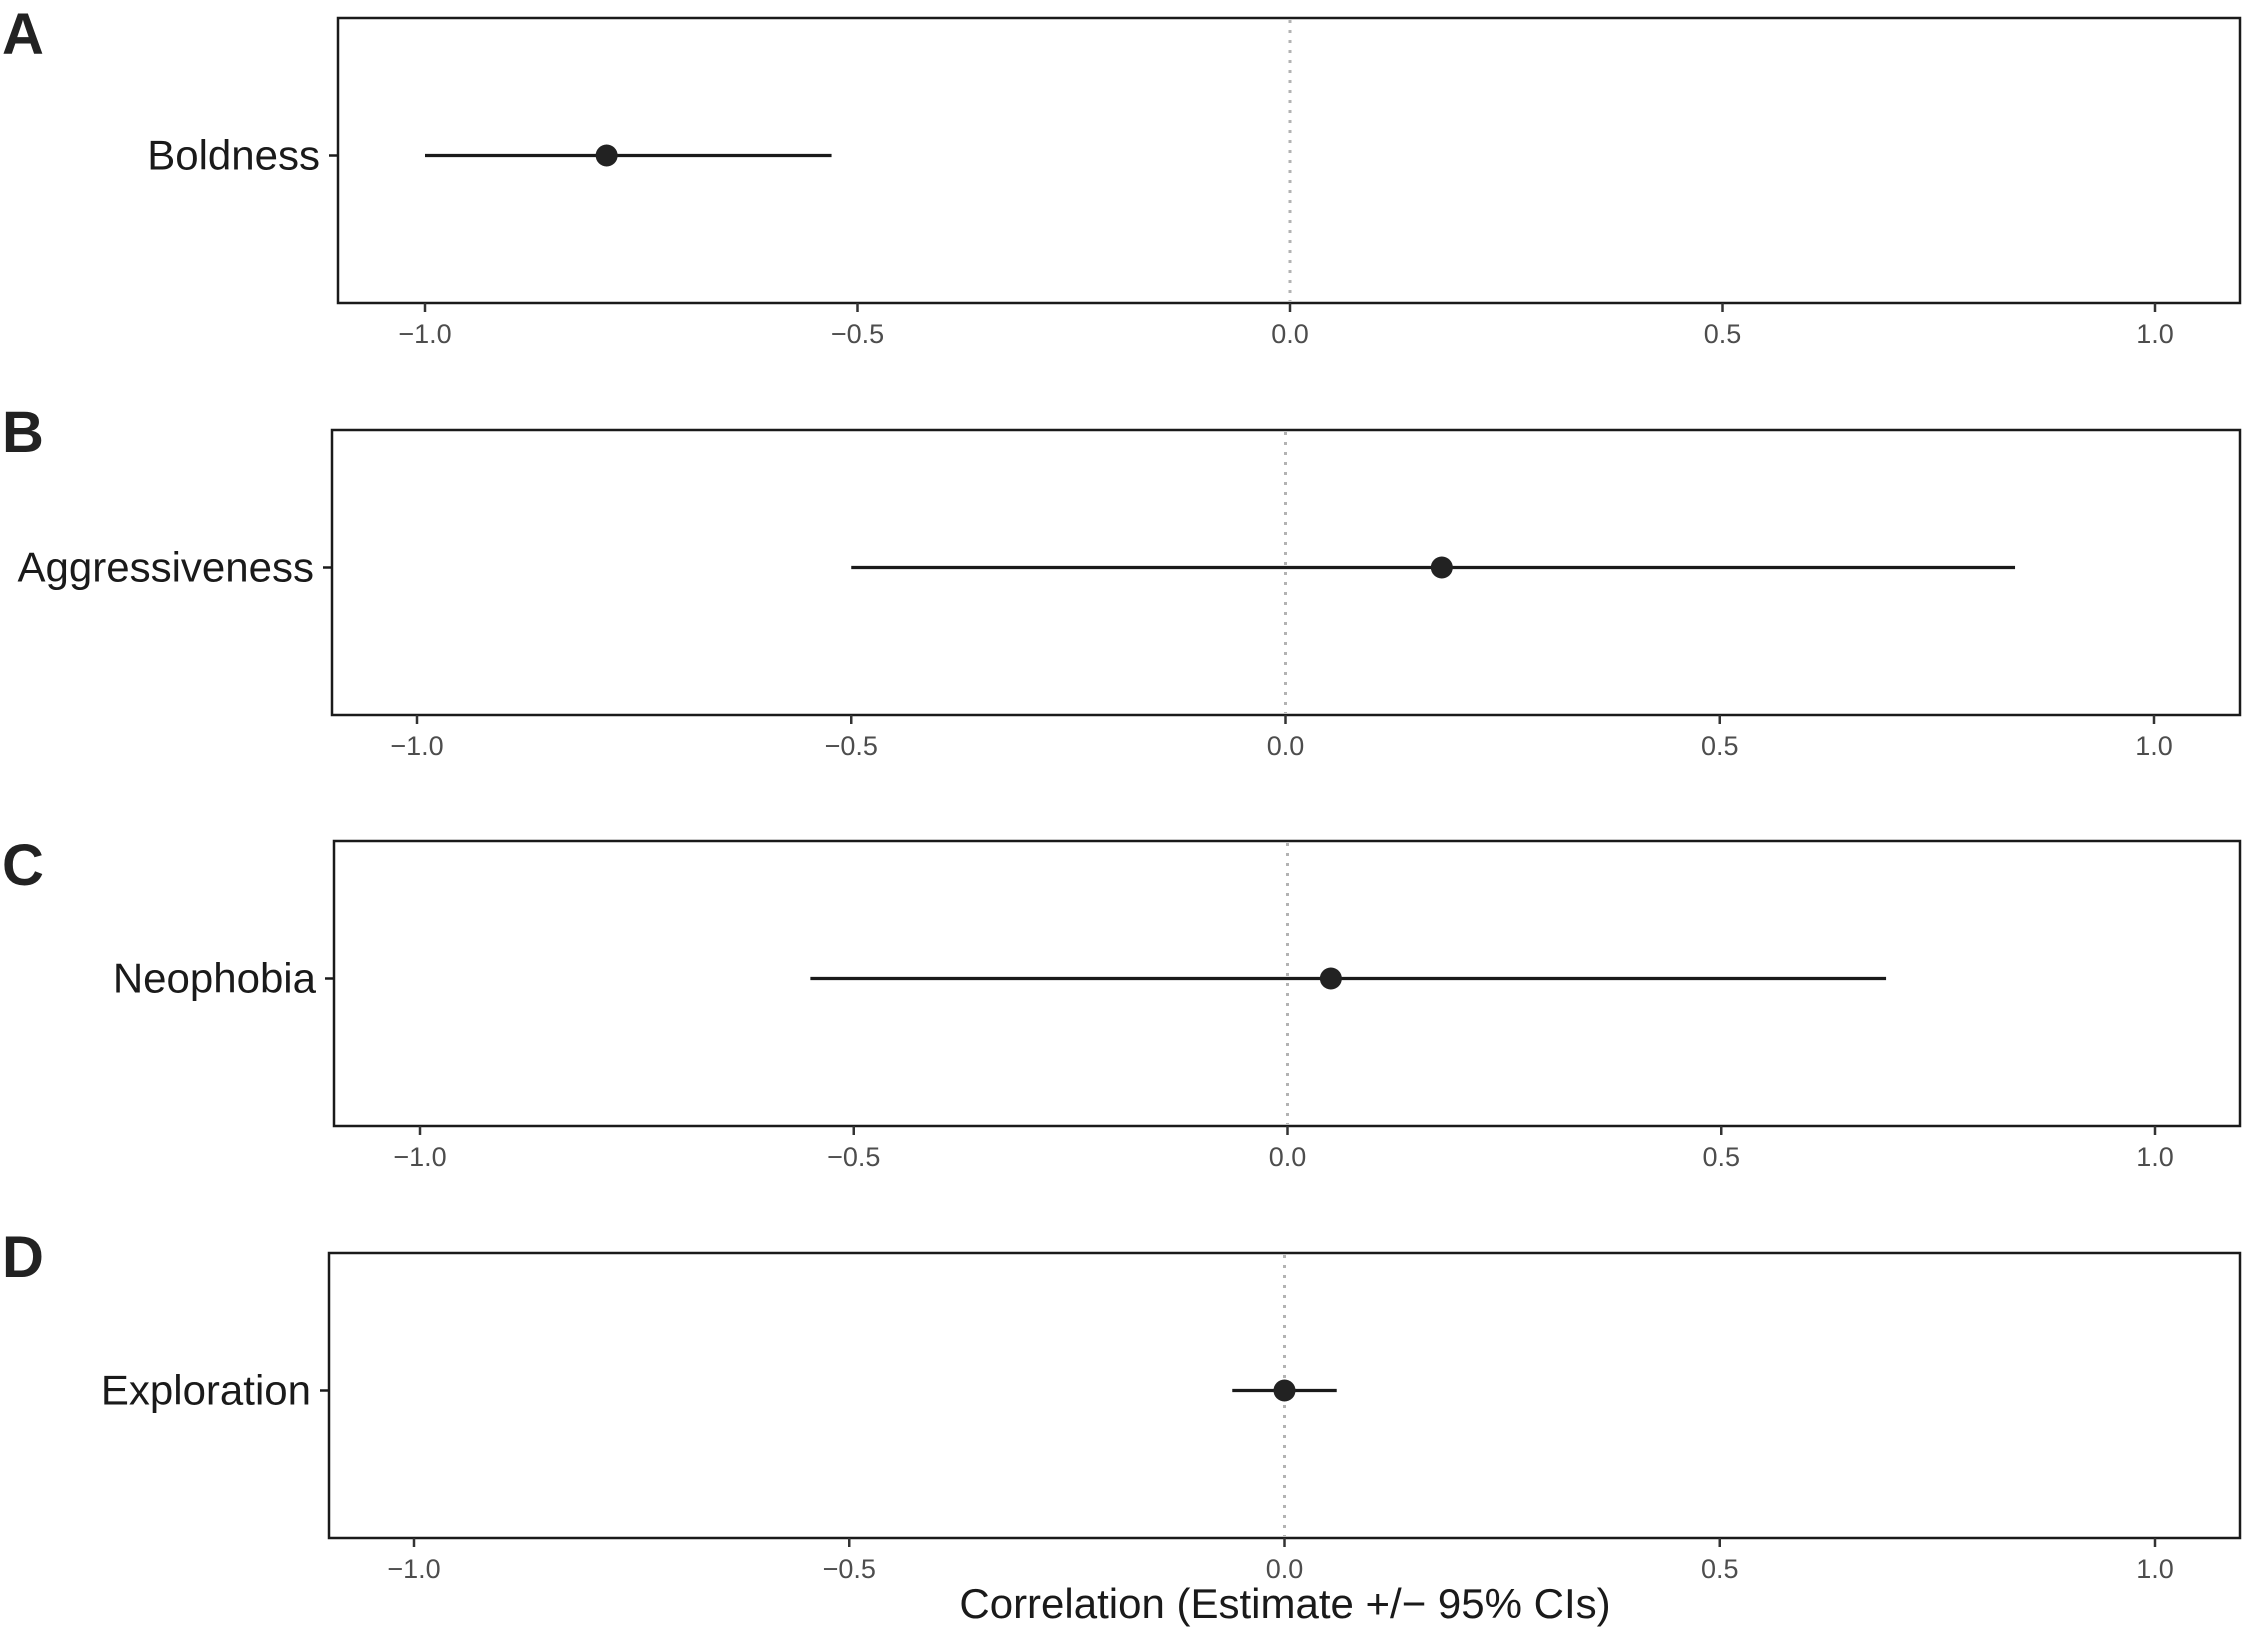  What do you see at coordinates (853, 1157) in the screenshot?
I see `panel-c-x-tick-label: −0.5` at bounding box center [853, 1157].